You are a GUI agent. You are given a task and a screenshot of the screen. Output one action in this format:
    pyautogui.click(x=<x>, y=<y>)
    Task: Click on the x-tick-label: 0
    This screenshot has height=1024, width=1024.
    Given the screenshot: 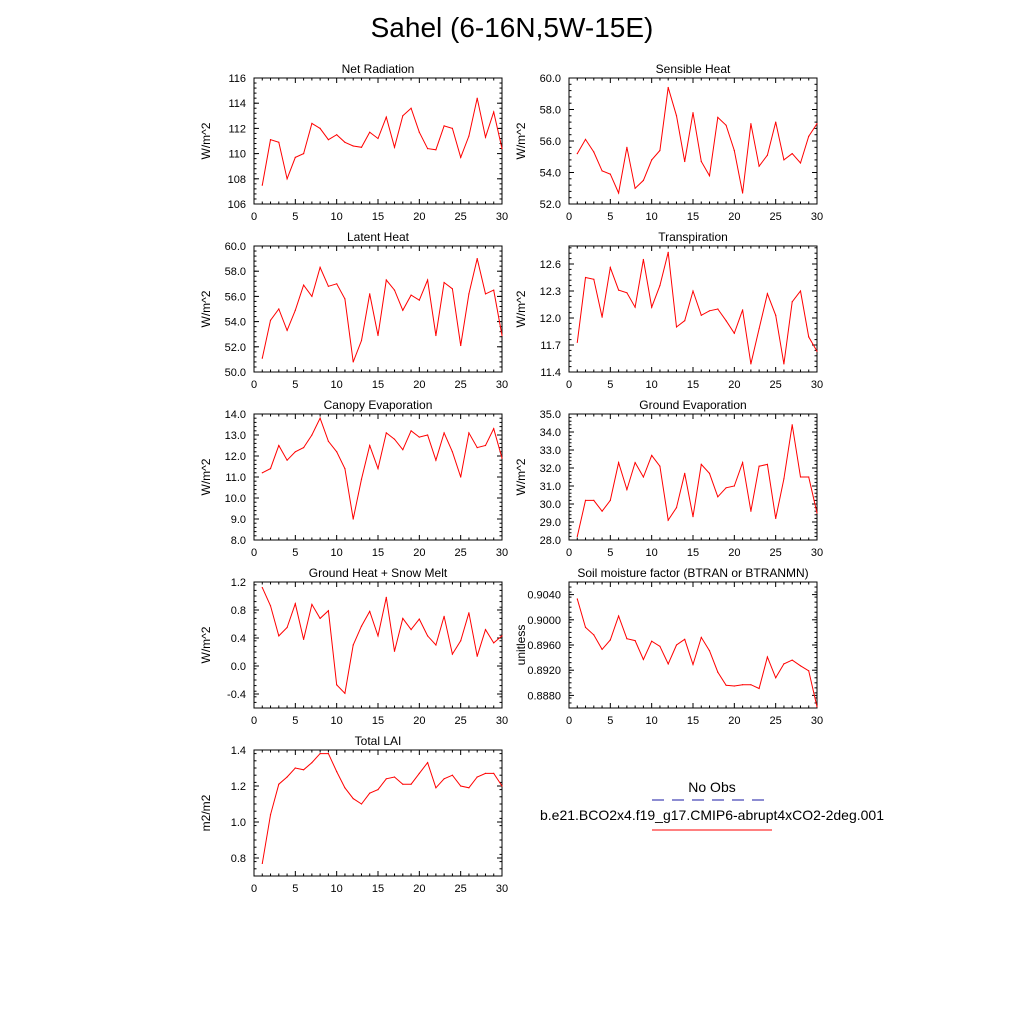 What is the action you would take?
    pyautogui.click(x=254, y=889)
    